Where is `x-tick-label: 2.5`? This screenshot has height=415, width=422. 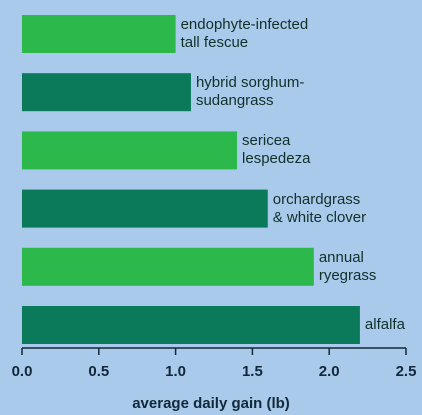
x-tick-label: 2.5 is located at coordinates (406, 371).